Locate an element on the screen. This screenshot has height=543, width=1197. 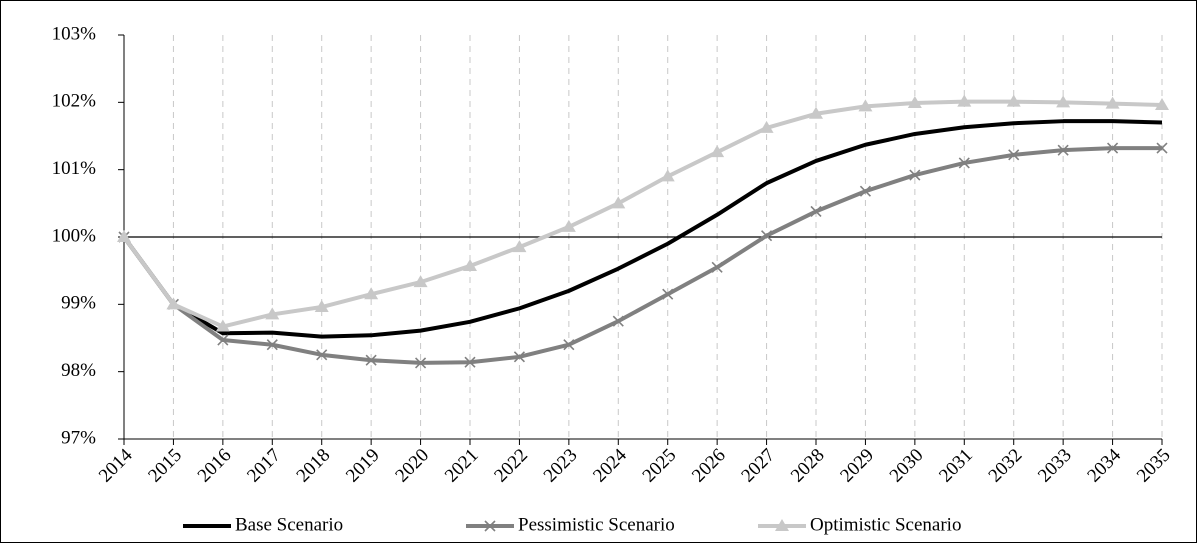
legend-label: Base Scenario is located at coordinates (289, 524).